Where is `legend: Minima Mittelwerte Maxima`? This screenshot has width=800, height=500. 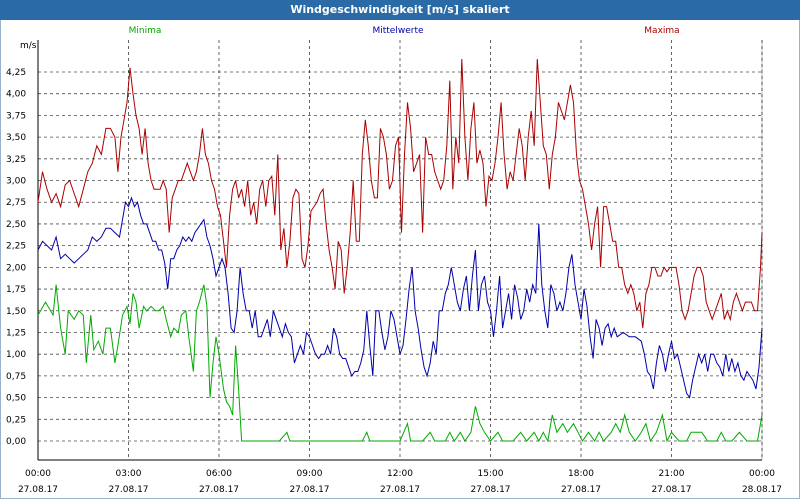 legend: Minima Mittelwerte Maxima is located at coordinates (404, 31).